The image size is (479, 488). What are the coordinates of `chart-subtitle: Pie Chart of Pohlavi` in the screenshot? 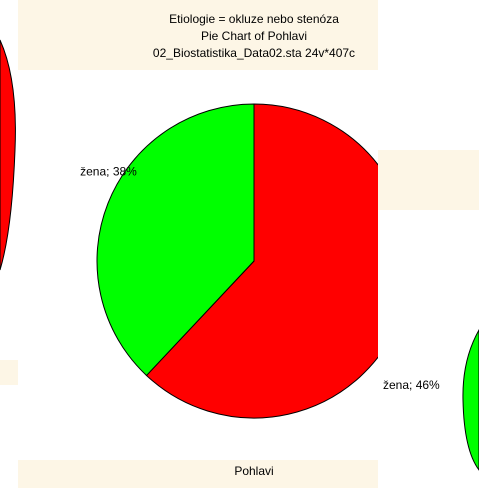 It's located at (254, 36).